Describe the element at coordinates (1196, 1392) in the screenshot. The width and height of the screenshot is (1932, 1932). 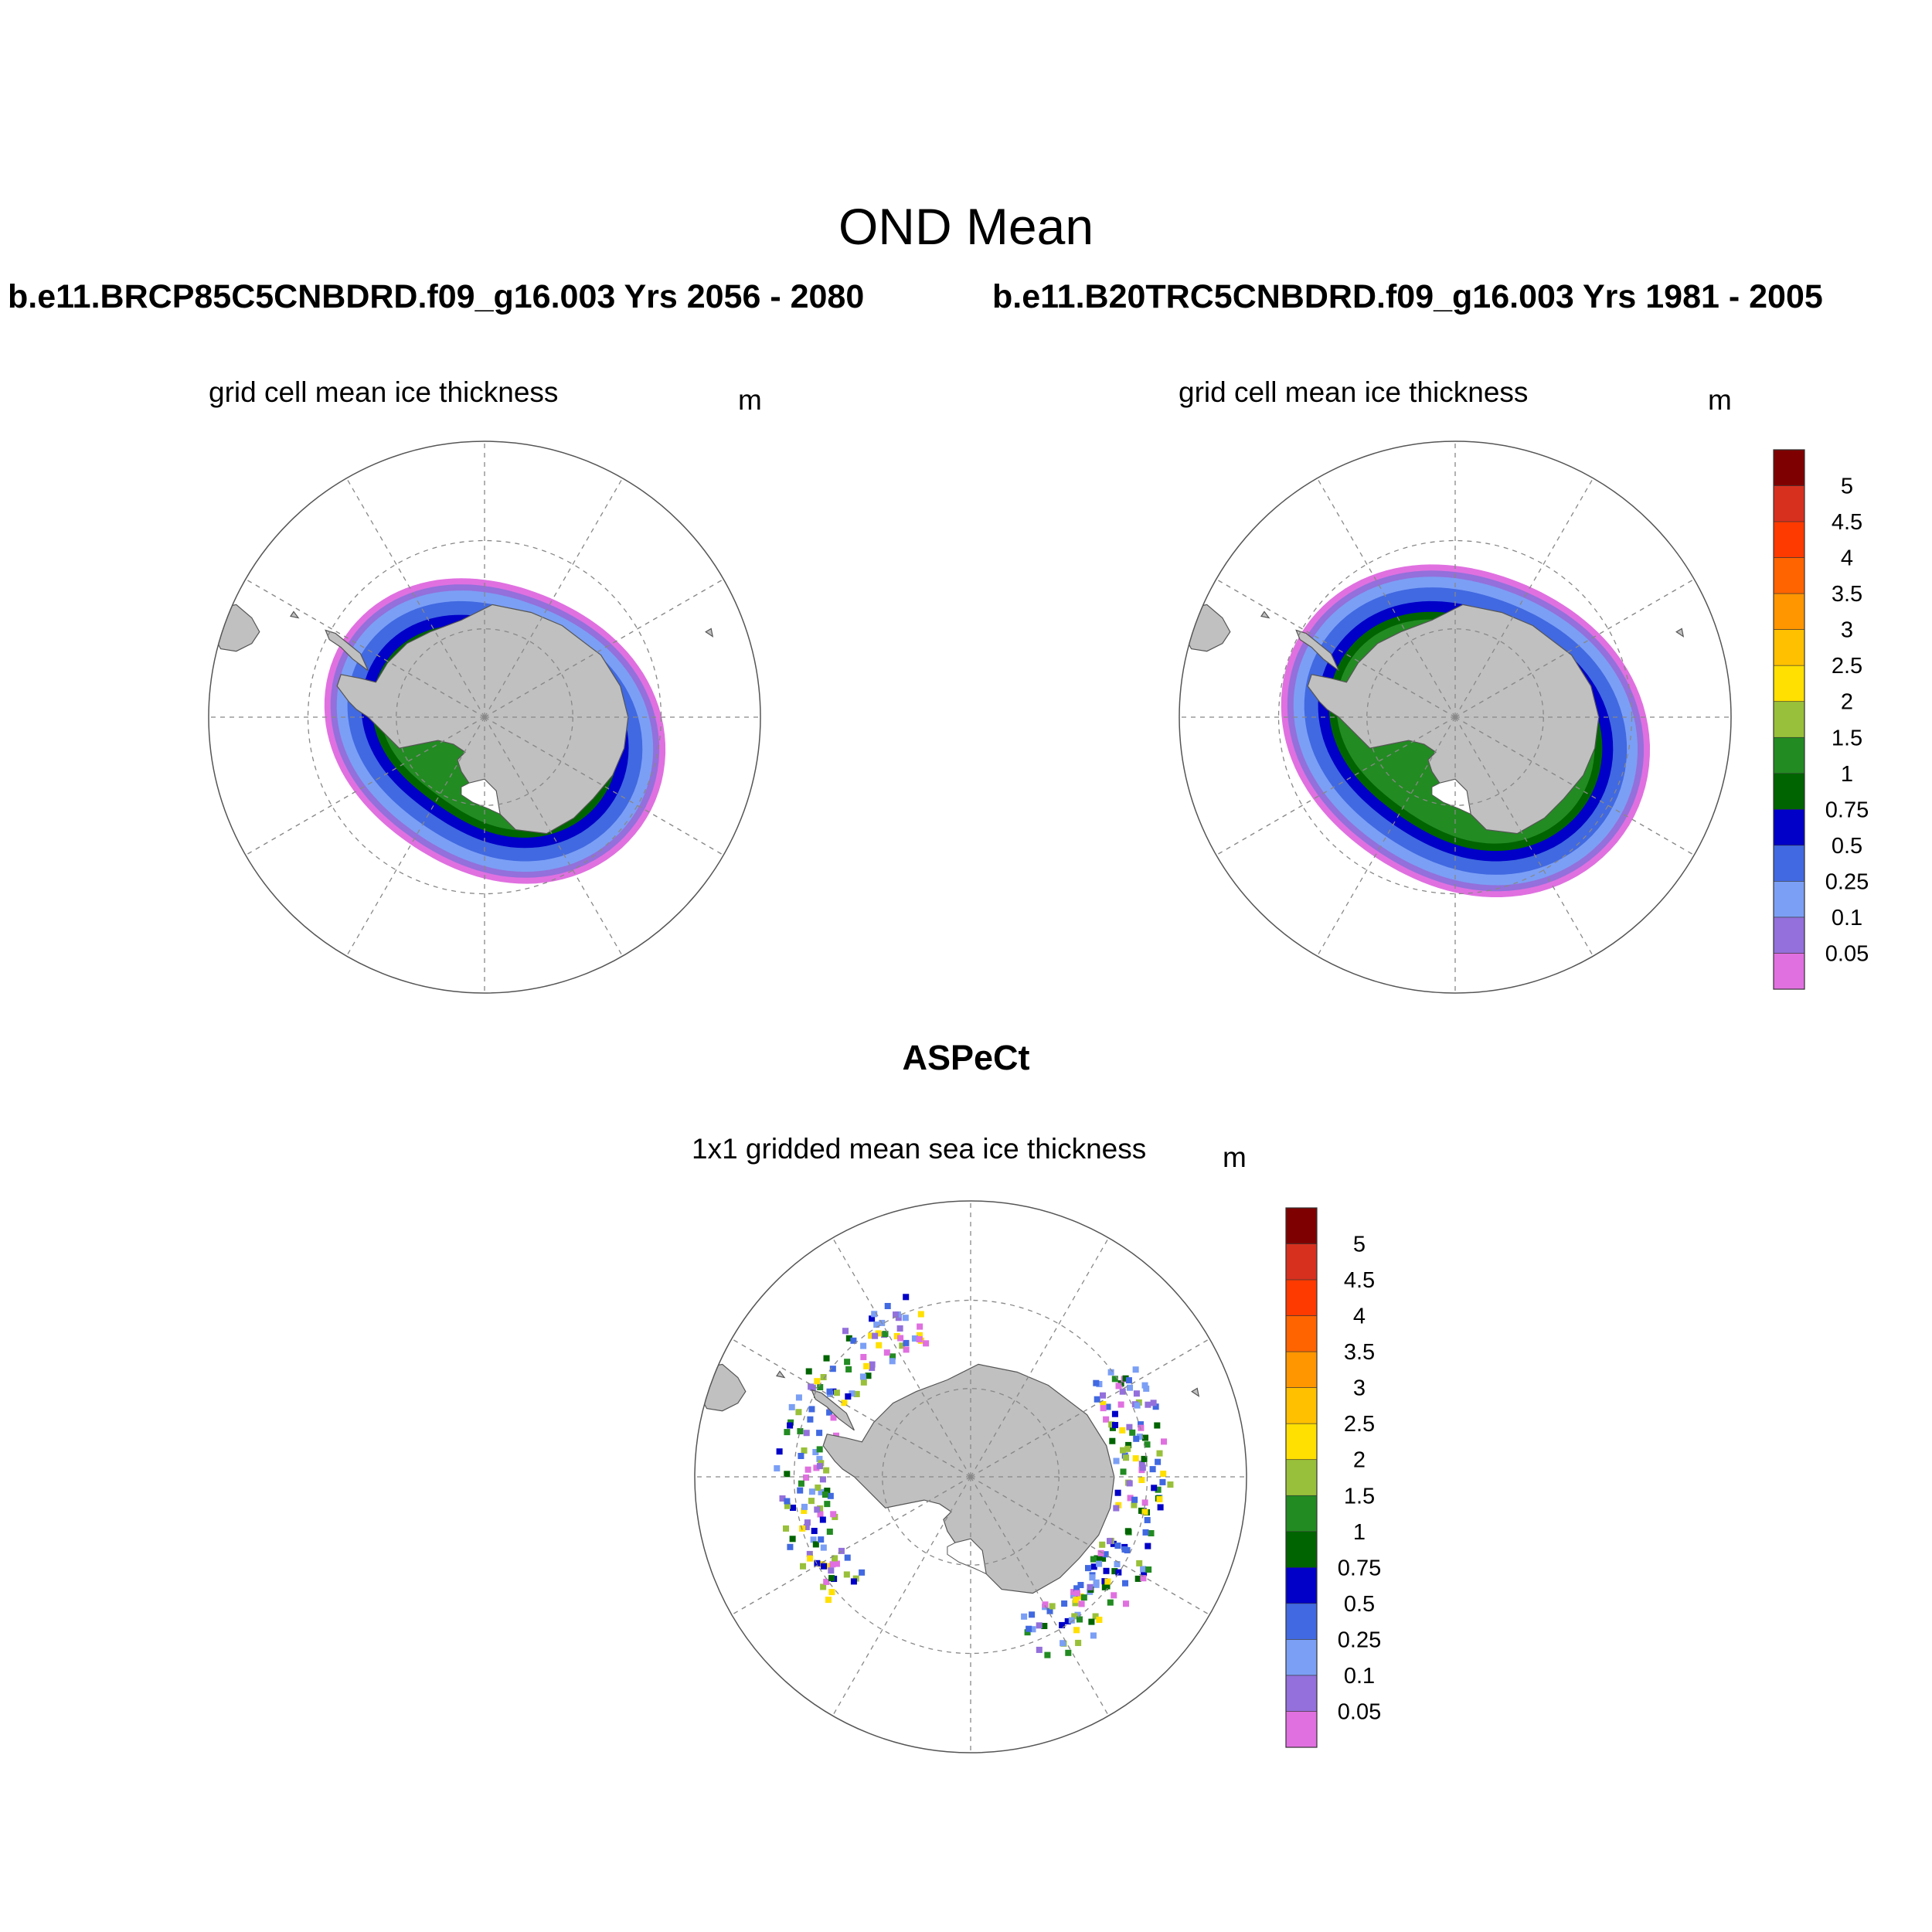
I see `bottom-kerguelen-island` at that location.